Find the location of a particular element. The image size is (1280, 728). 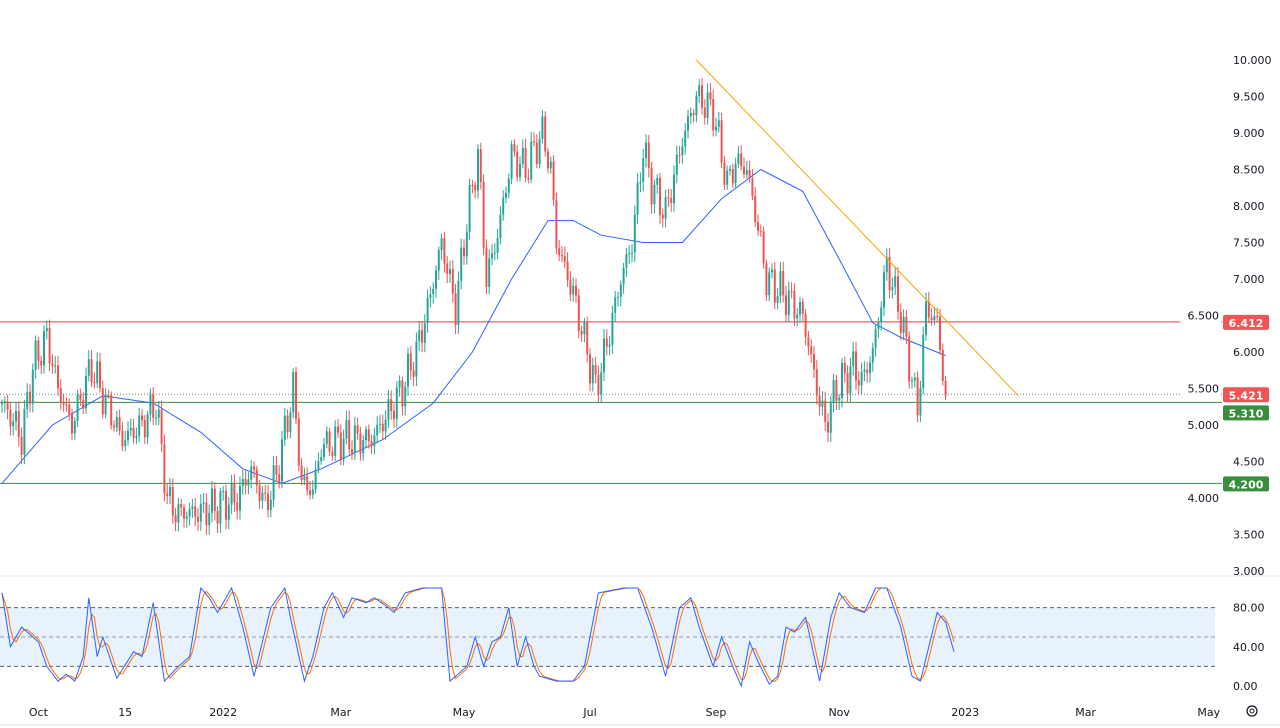

trendline is located at coordinates (857, 228).